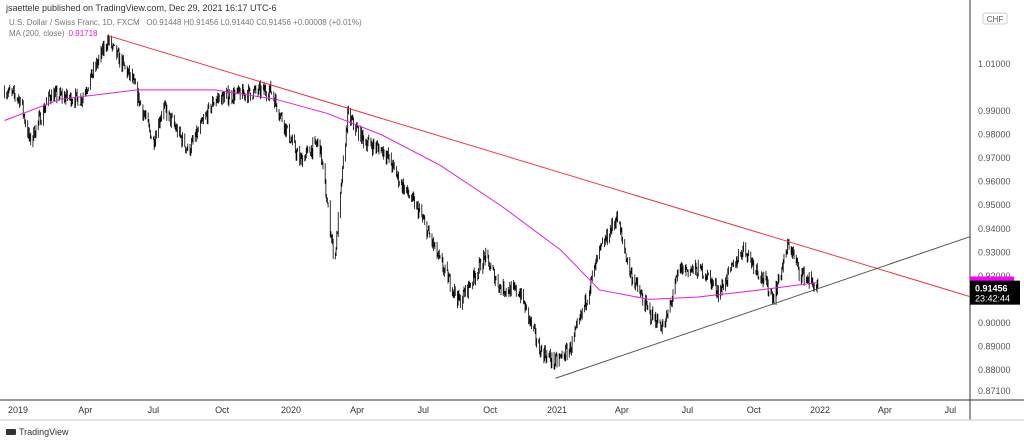 The width and height of the screenshot is (1024, 442). Describe the element at coordinates (74, 22) in the screenshot. I see `symbol-title: U.S. Dollar / Swiss Franc, 1D, FXCM` at that location.